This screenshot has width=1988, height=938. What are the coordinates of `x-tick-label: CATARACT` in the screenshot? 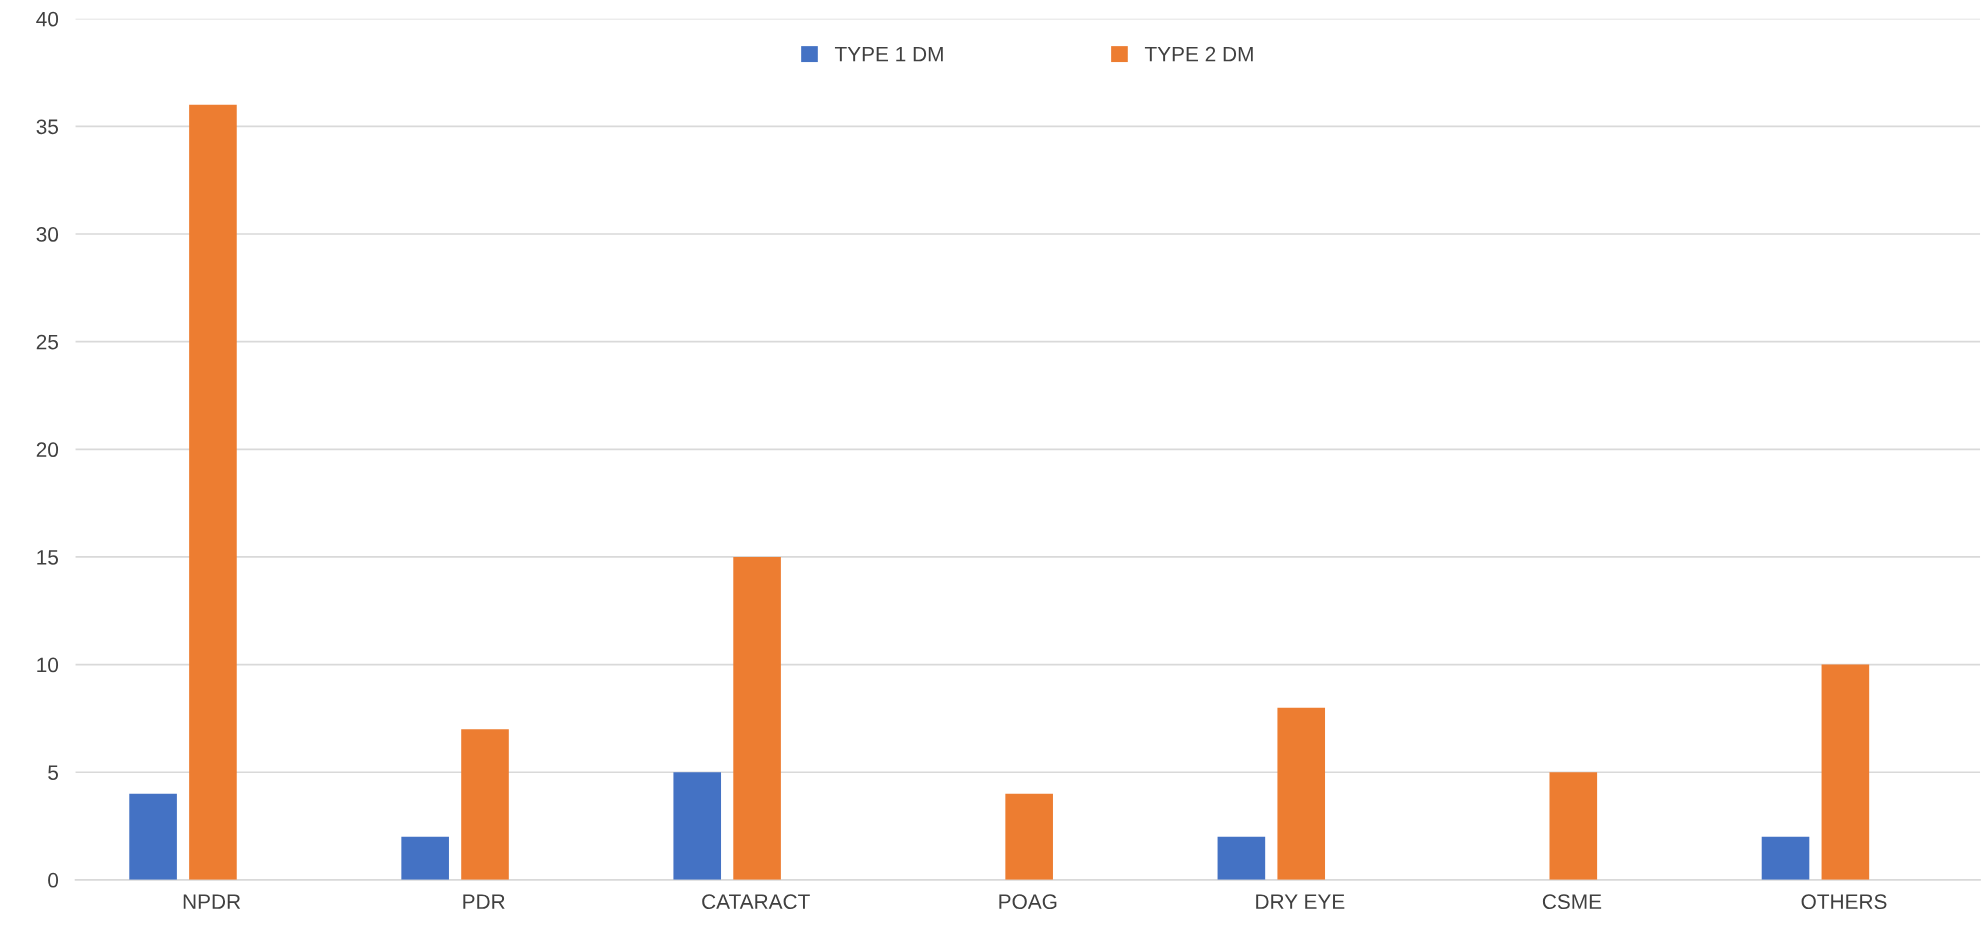 It's located at (756, 902).